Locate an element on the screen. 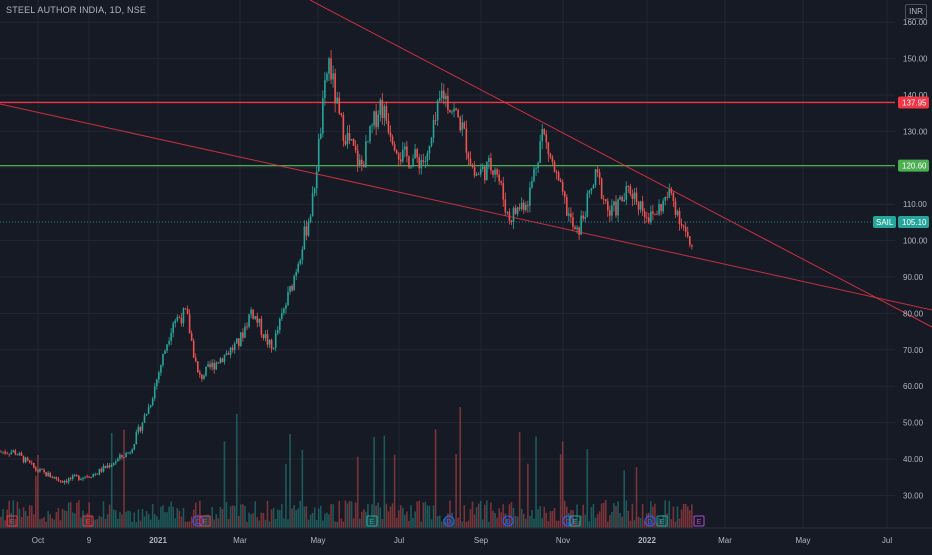 This screenshot has height=555, width=932. y-tick-label: 40.00 is located at coordinates (913, 459).